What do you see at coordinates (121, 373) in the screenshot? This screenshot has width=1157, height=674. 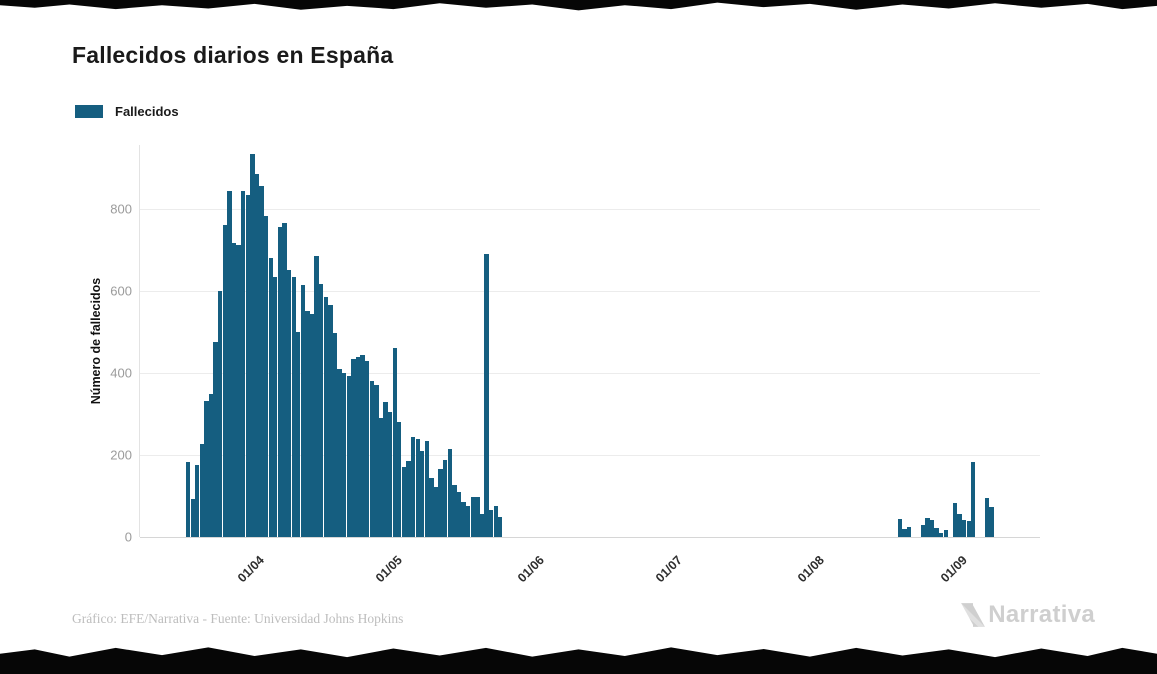 I see `y-tick-label-400: 400` at bounding box center [121, 373].